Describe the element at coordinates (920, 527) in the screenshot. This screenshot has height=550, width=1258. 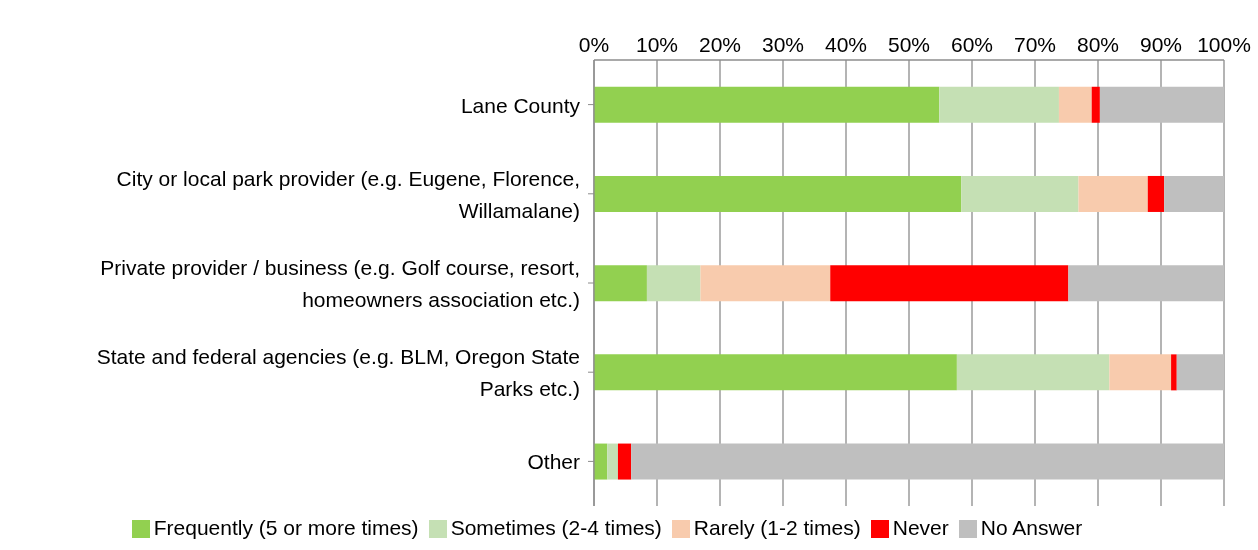
I see `legend-label: Never` at that location.